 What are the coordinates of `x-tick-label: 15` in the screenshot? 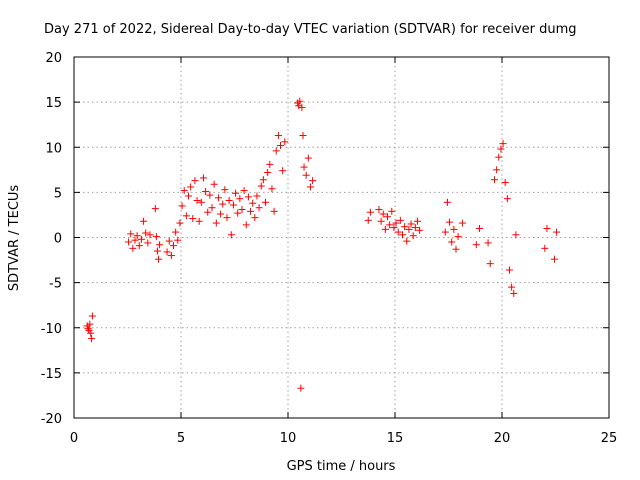 It's located at (395, 438).